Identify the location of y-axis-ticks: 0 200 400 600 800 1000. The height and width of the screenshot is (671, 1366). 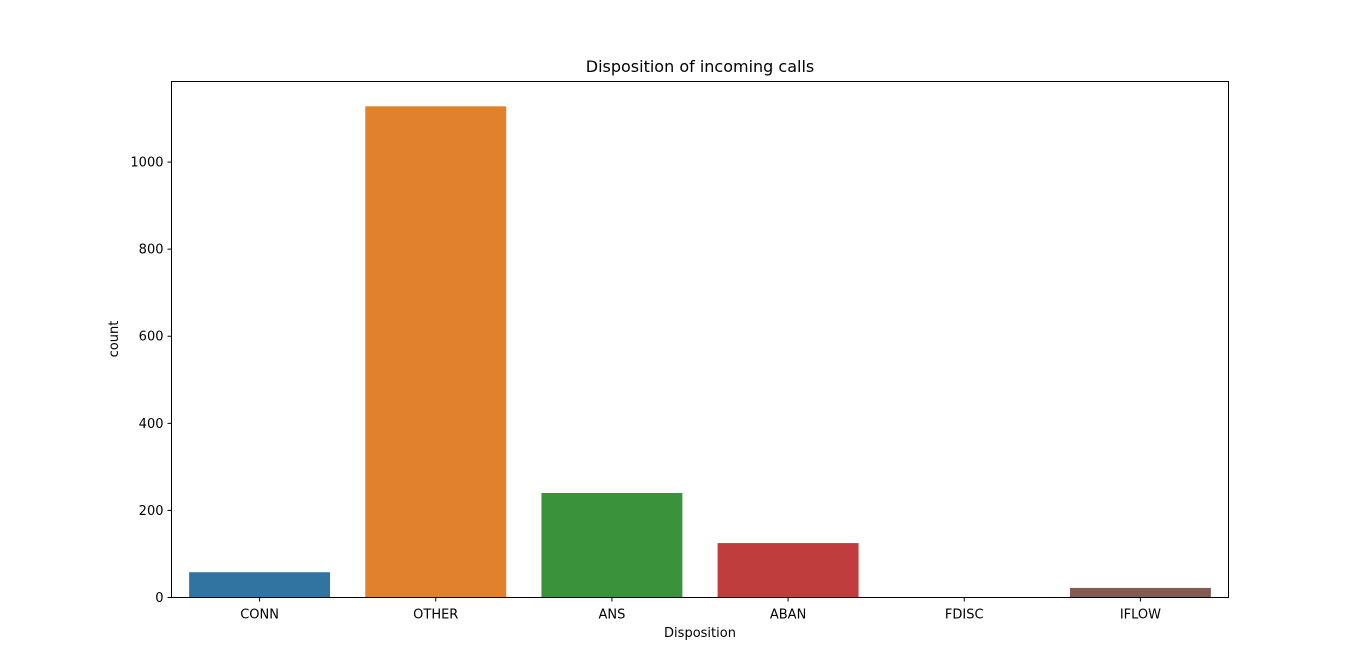
(151, 381).